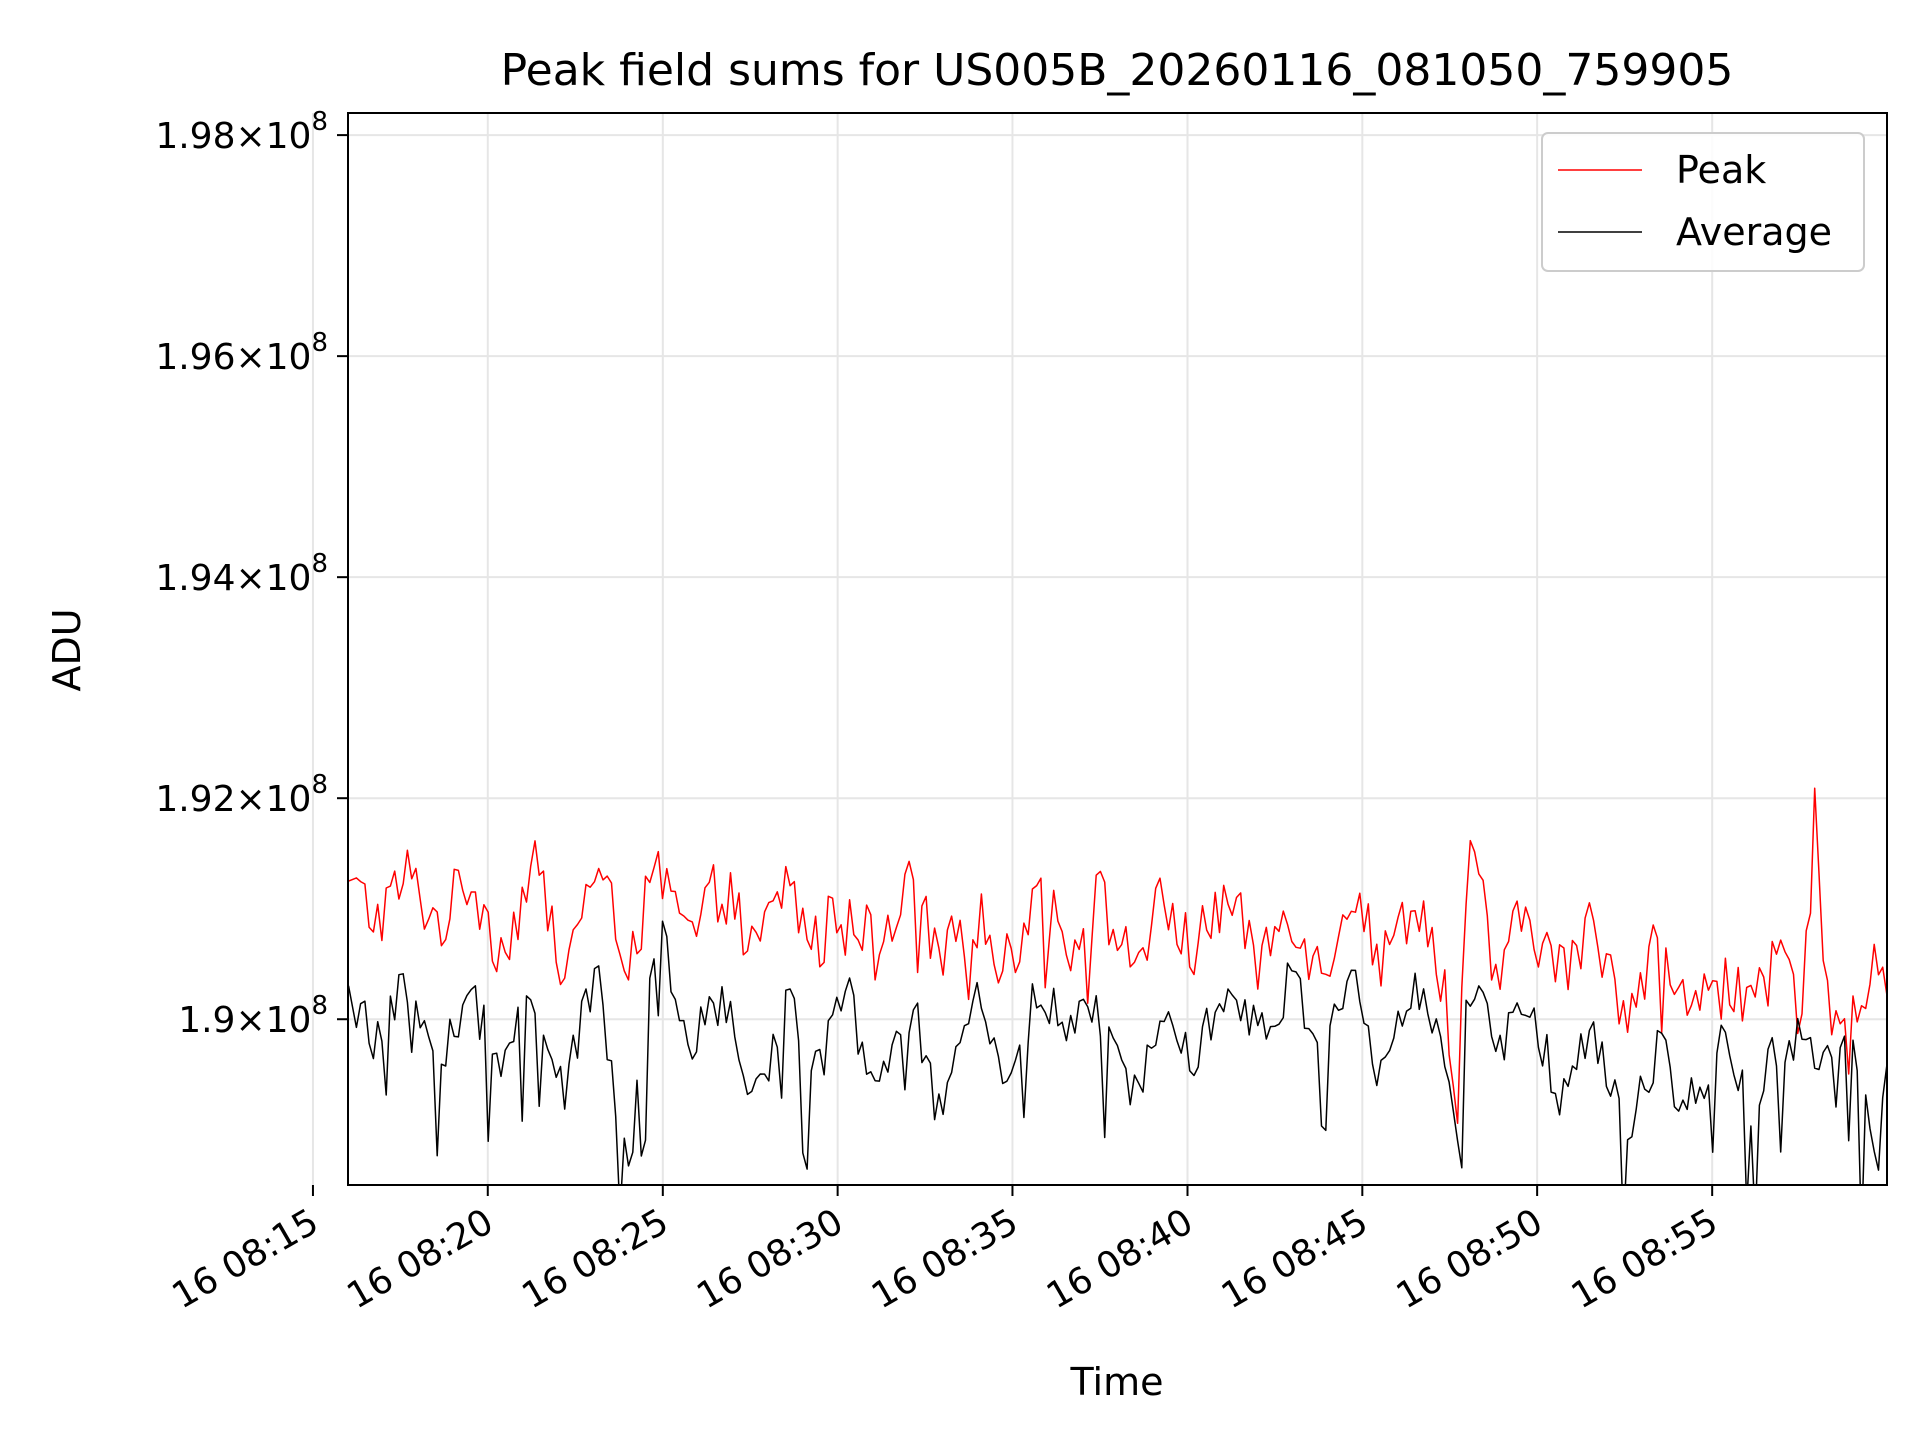  Describe the element at coordinates (195, 136) in the screenshot. I see `y-tick-mantissa: 1.98` at that location.